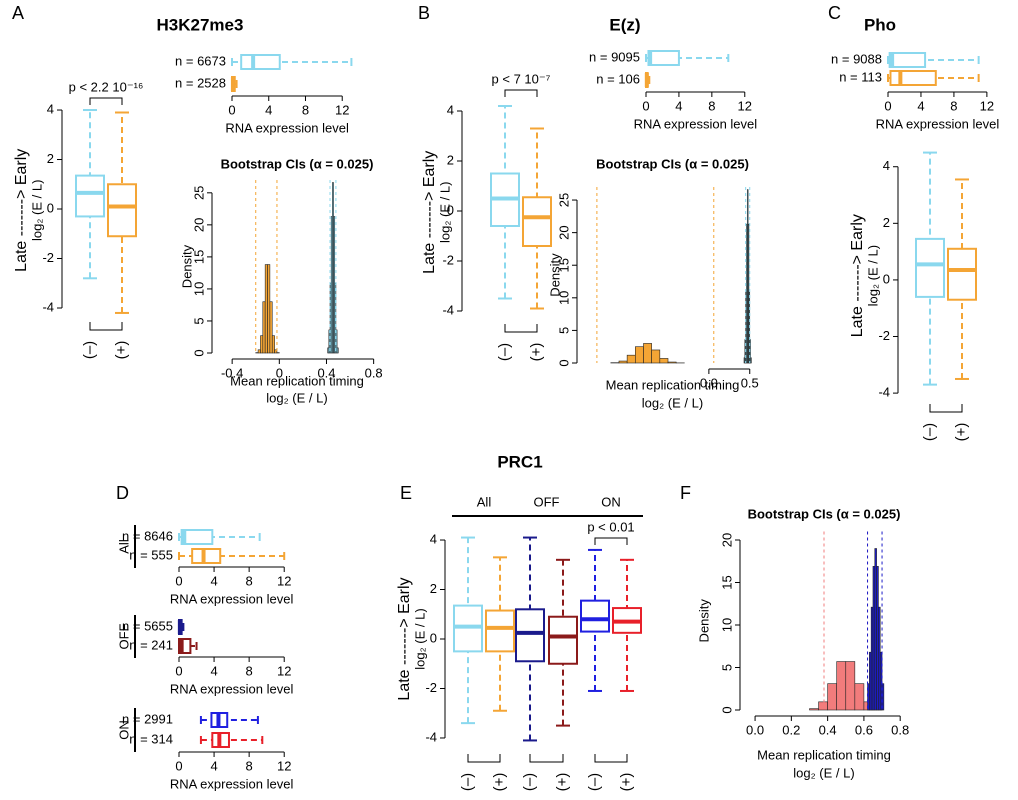 The width and height of the screenshot is (1018, 800). I want to click on panel-label: D, so click(122, 493).